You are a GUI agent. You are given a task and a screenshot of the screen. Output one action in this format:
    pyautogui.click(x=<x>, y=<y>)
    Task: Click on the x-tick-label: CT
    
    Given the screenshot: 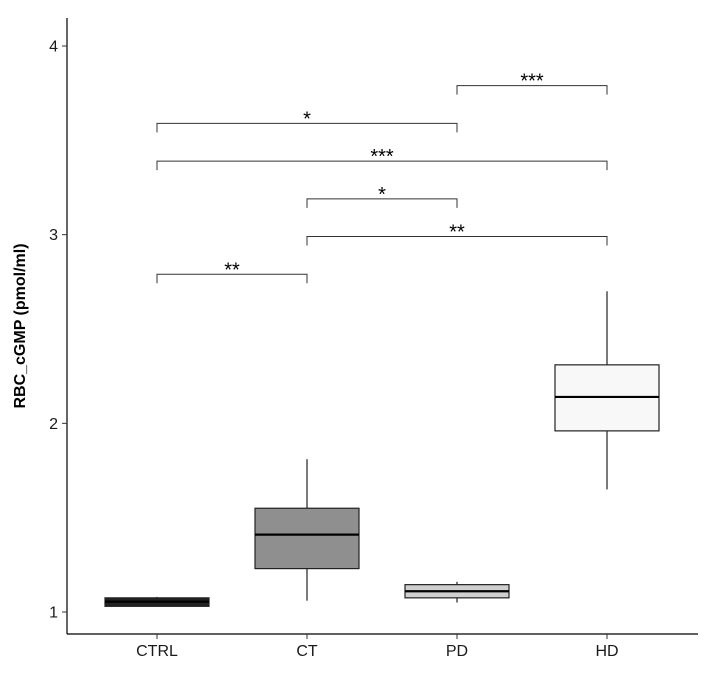 What is the action you would take?
    pyautogui.click(x=307, y=651)
    